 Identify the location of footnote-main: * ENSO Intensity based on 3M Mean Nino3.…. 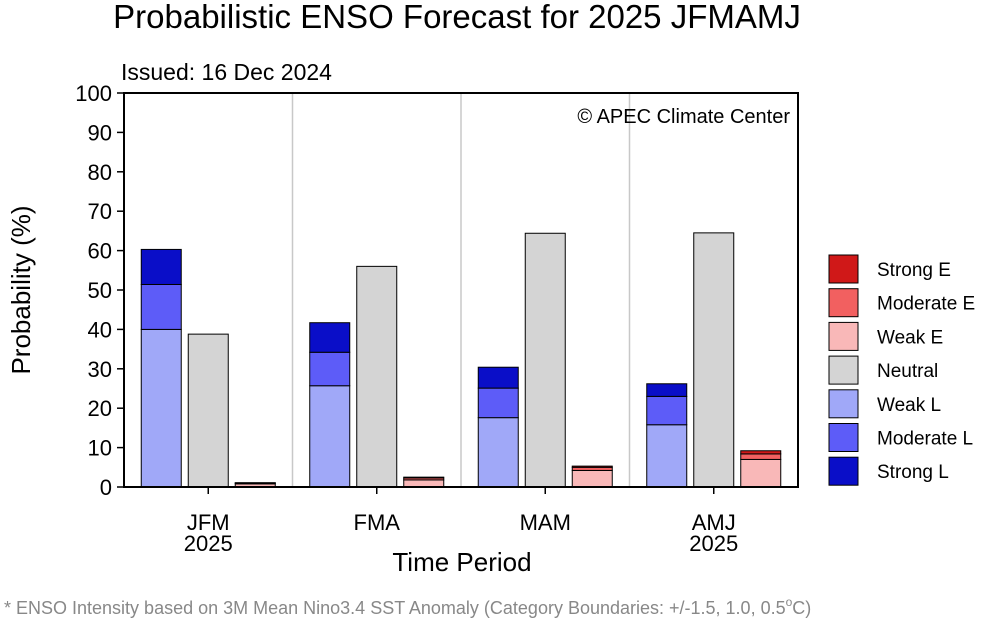
(395, 608).